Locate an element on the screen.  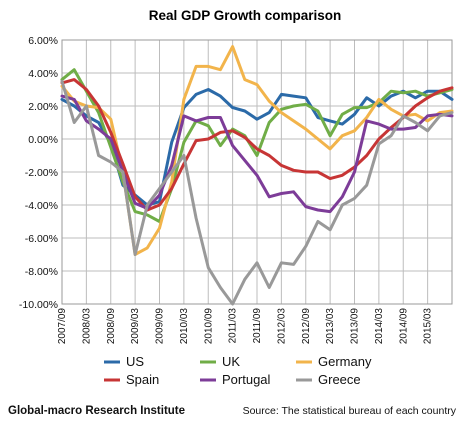
y-tick-label: -8.00% is located at coordinates (41, 272).